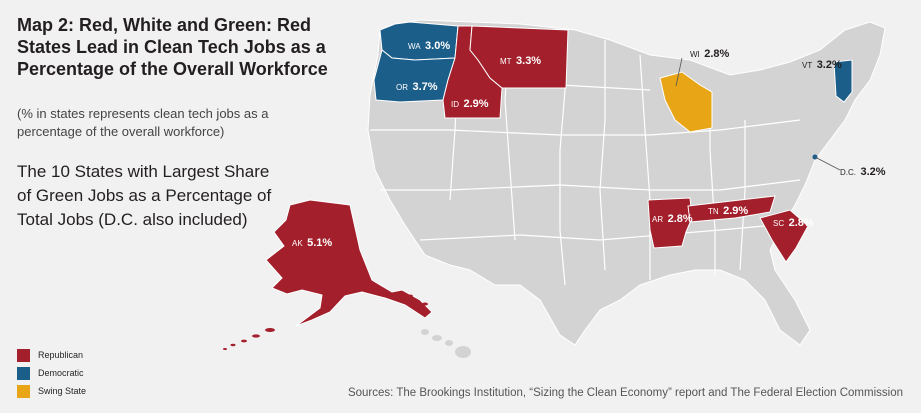  Describe the element at coordinates (61, 355) in the screenshot. I see `legend-label-republican: Republican` at that location.